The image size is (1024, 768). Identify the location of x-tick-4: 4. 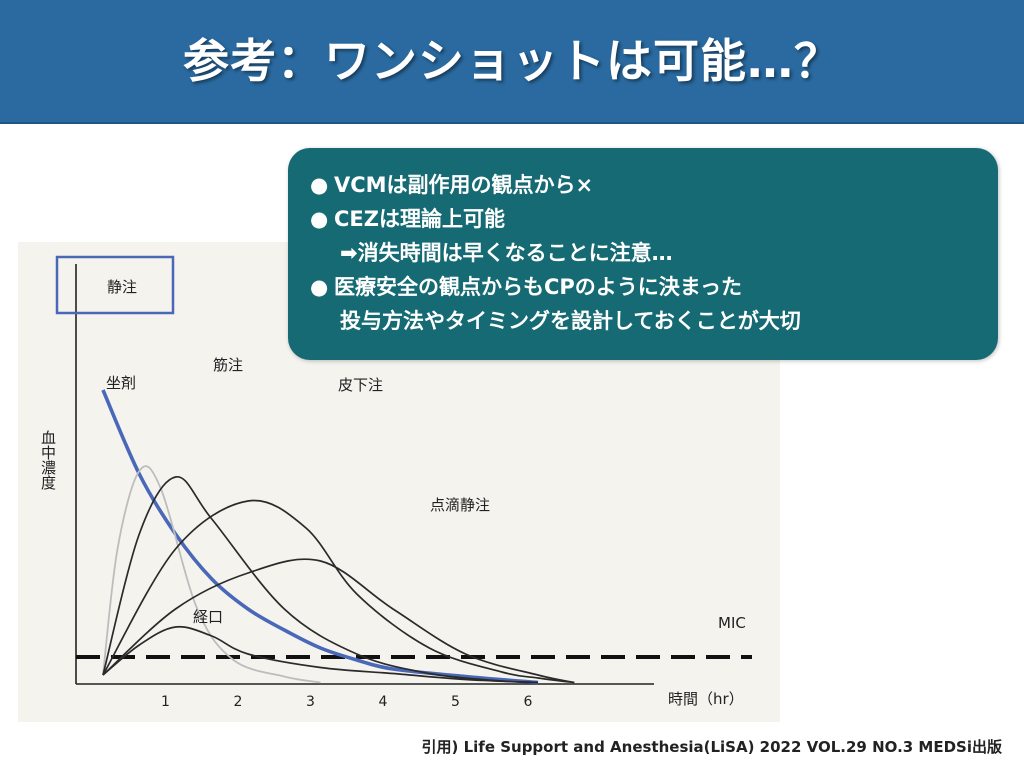
(383, 702).